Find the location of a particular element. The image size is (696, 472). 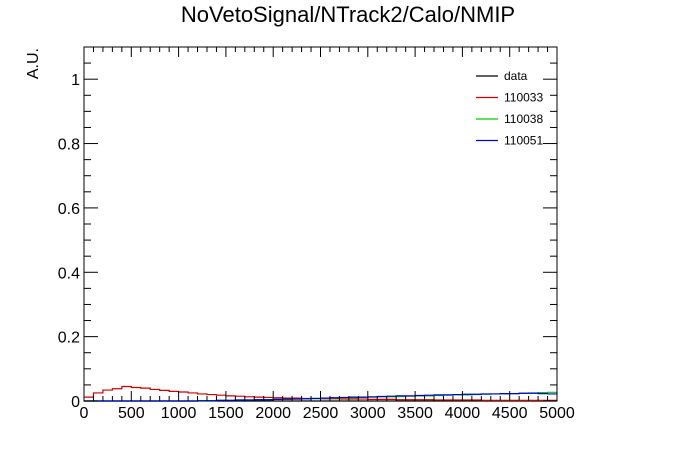

legend-label-110038: 110038 is located at coordinates (523, 119).